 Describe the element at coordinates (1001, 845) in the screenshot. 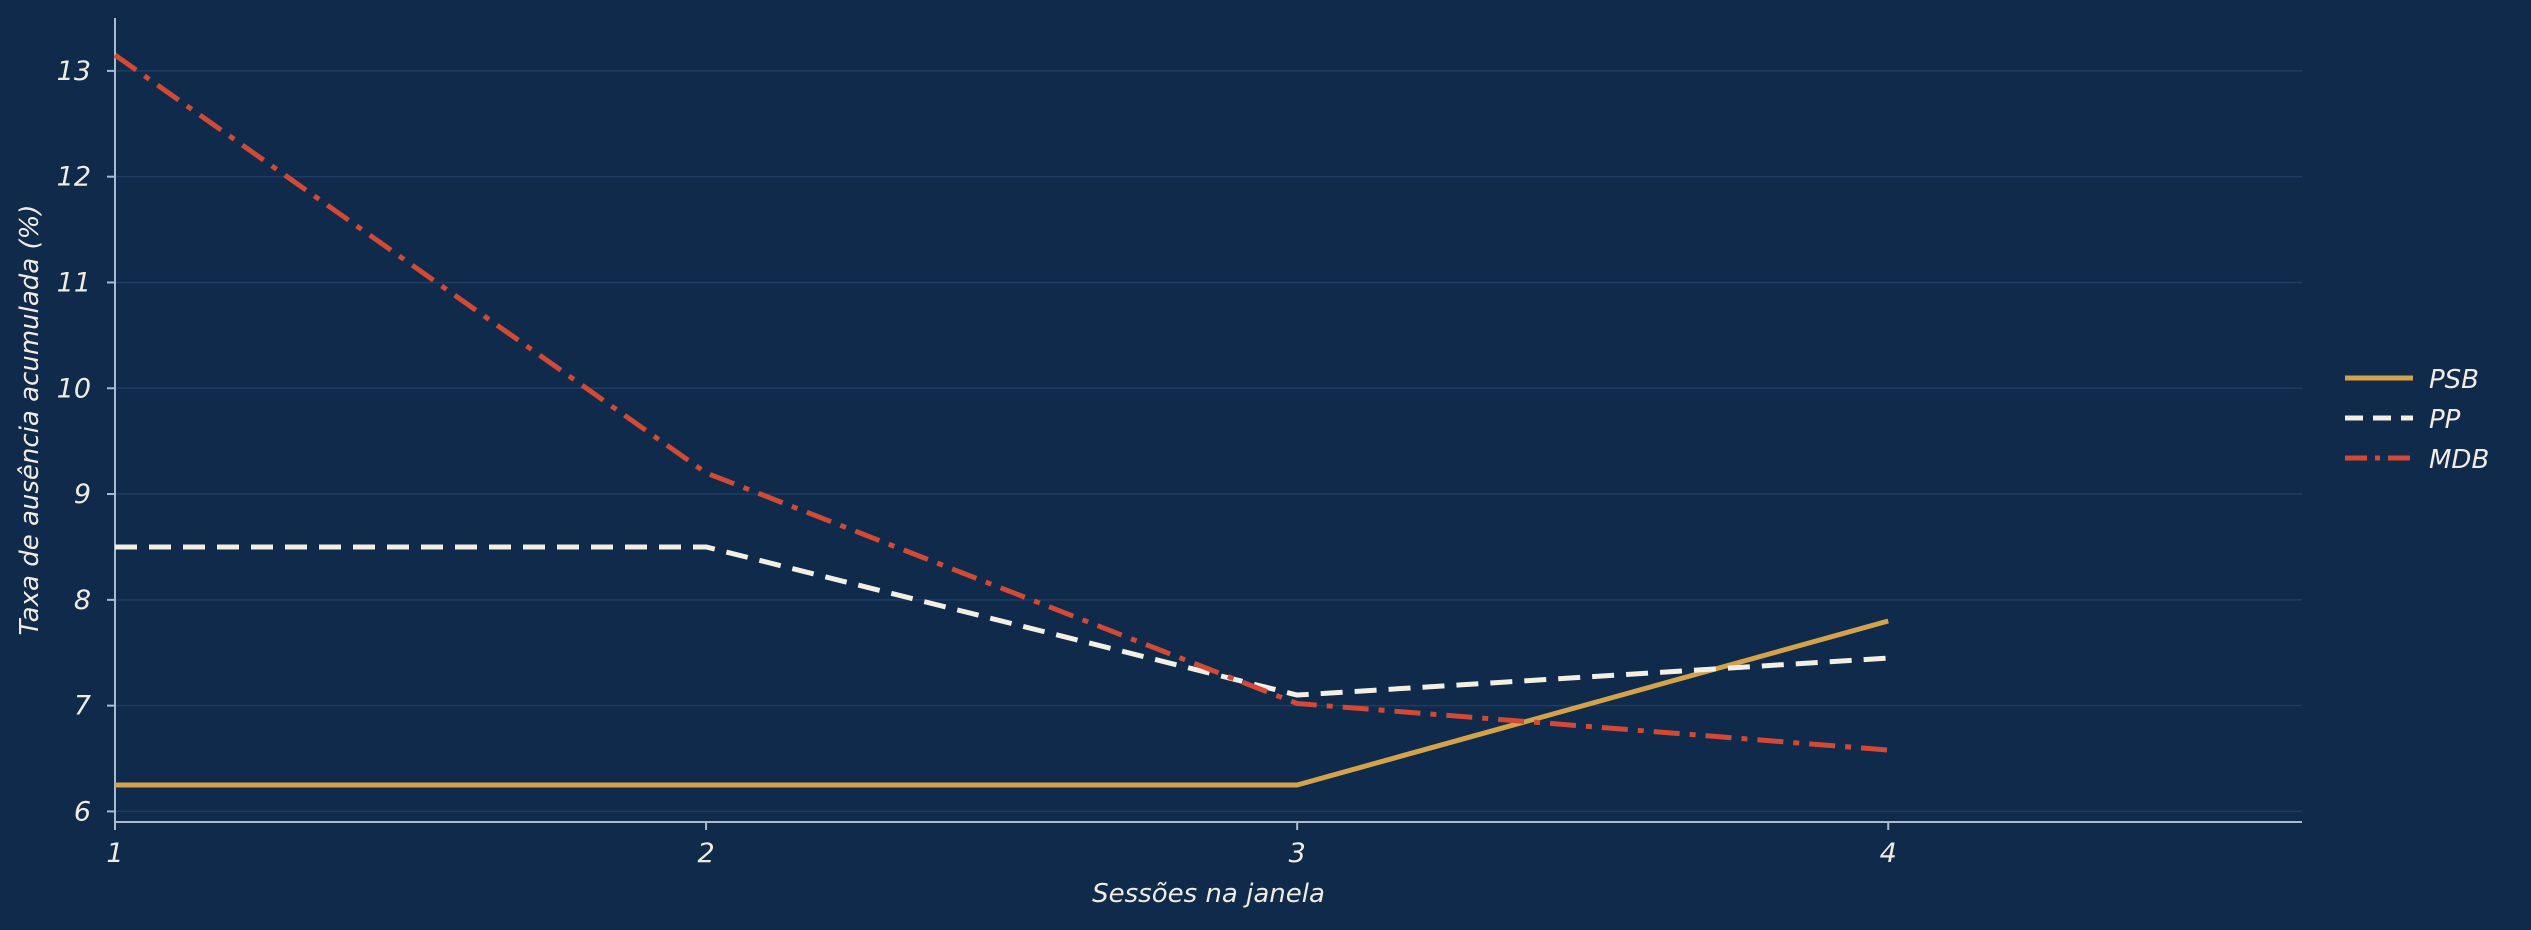

I see `x-axis-ticks: 1 2 3 4` at that location.